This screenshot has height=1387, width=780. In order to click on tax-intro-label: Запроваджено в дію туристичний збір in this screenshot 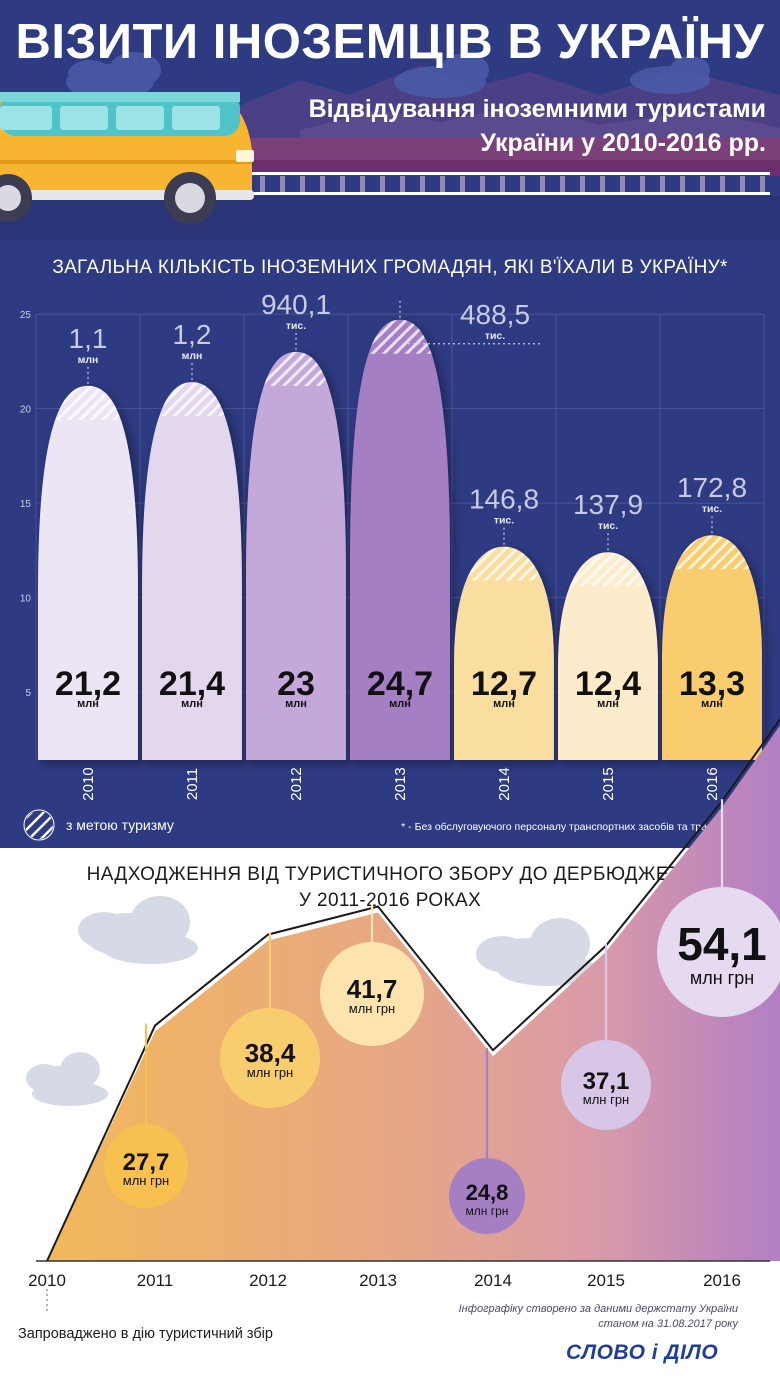, I will do `click(145, 1334)`.